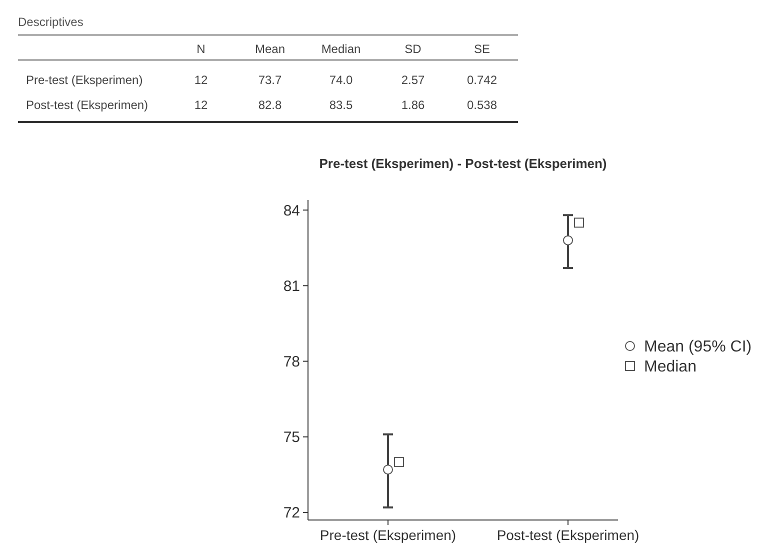 The image size is (771, 553). What do you see at coordinates (413, 80) in the screenshot?
I see `text: 2.57` at bounding box center [413, 80].